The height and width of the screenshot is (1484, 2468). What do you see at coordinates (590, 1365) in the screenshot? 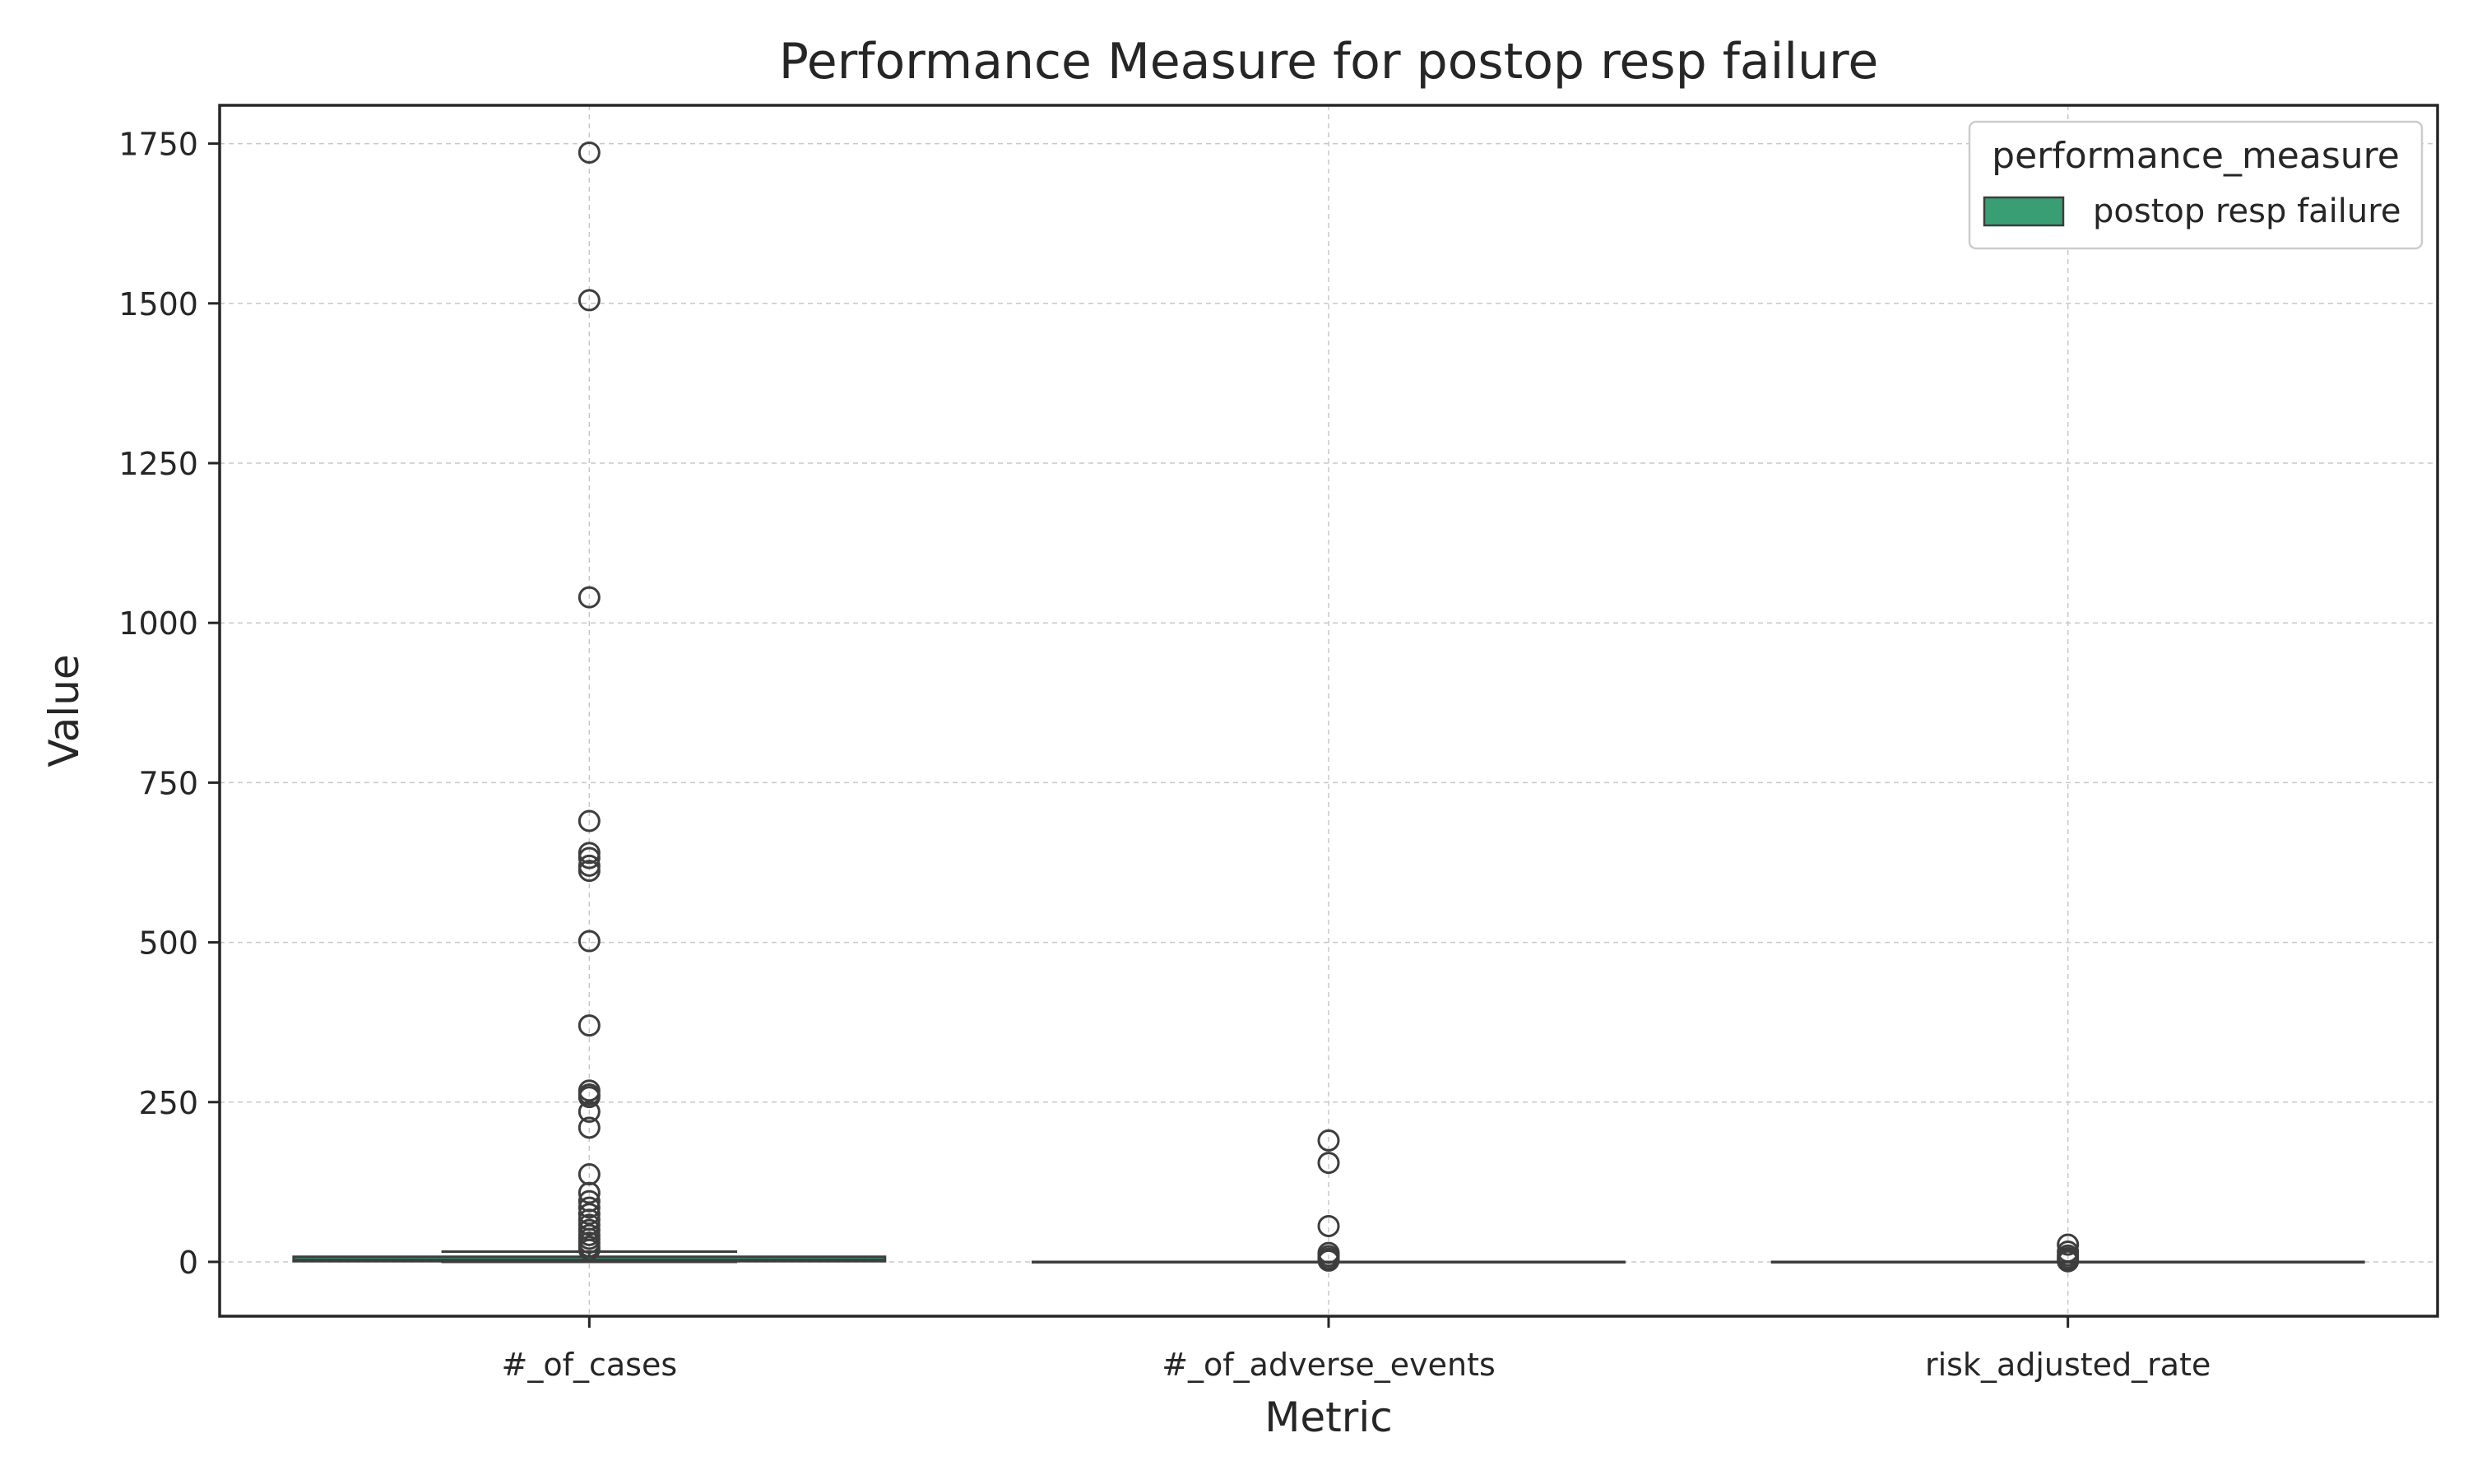
I see `x-tick-label: #_of_cases` at bounding box center [590, 1365].